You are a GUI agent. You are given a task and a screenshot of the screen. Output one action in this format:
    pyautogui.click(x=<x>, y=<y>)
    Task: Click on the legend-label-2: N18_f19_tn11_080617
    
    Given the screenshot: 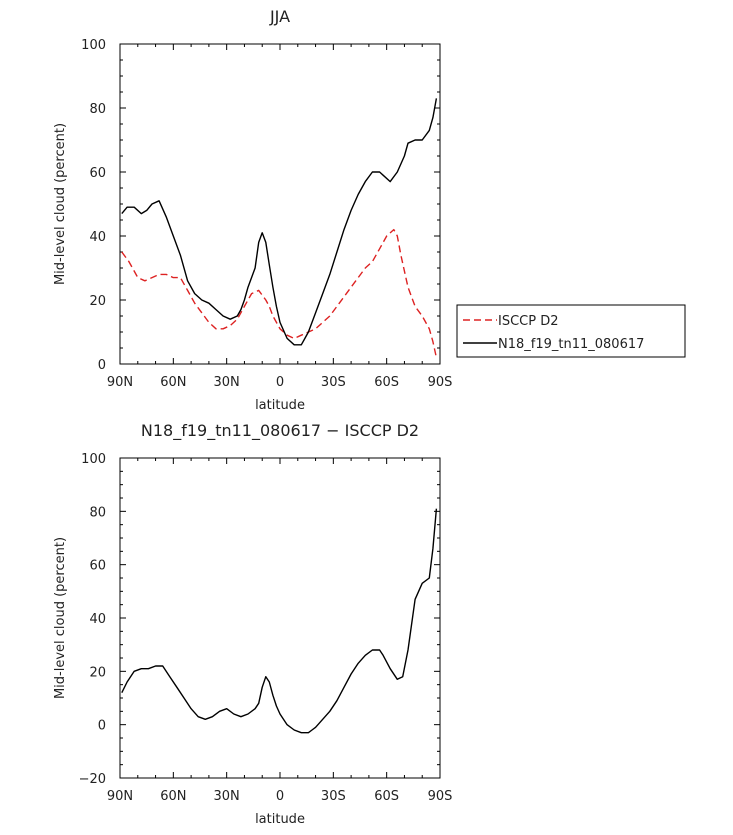 What is the action you would take?
    pyautogui.click(x=571, y=344)
    